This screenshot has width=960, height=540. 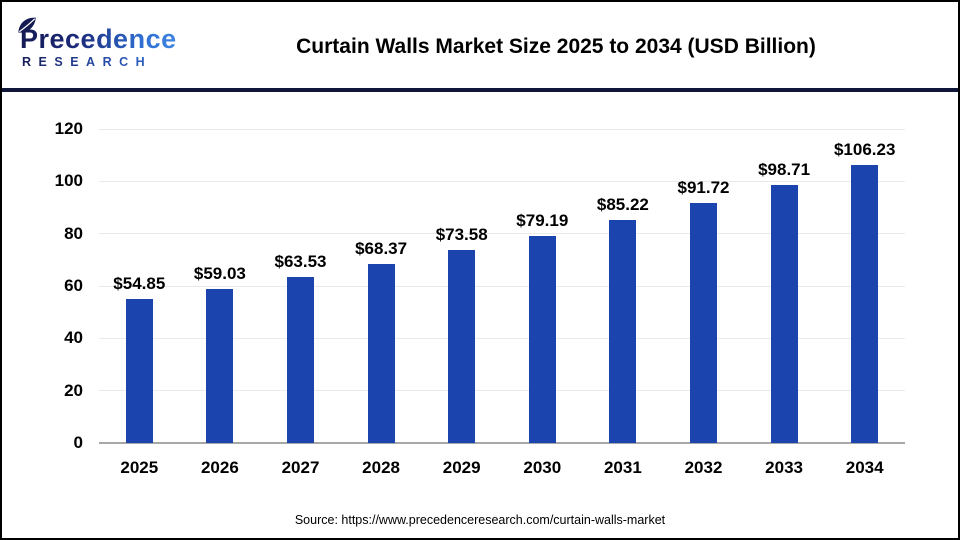 I want to click on bar-value-label: $59.03, so click(x=219, y=273).